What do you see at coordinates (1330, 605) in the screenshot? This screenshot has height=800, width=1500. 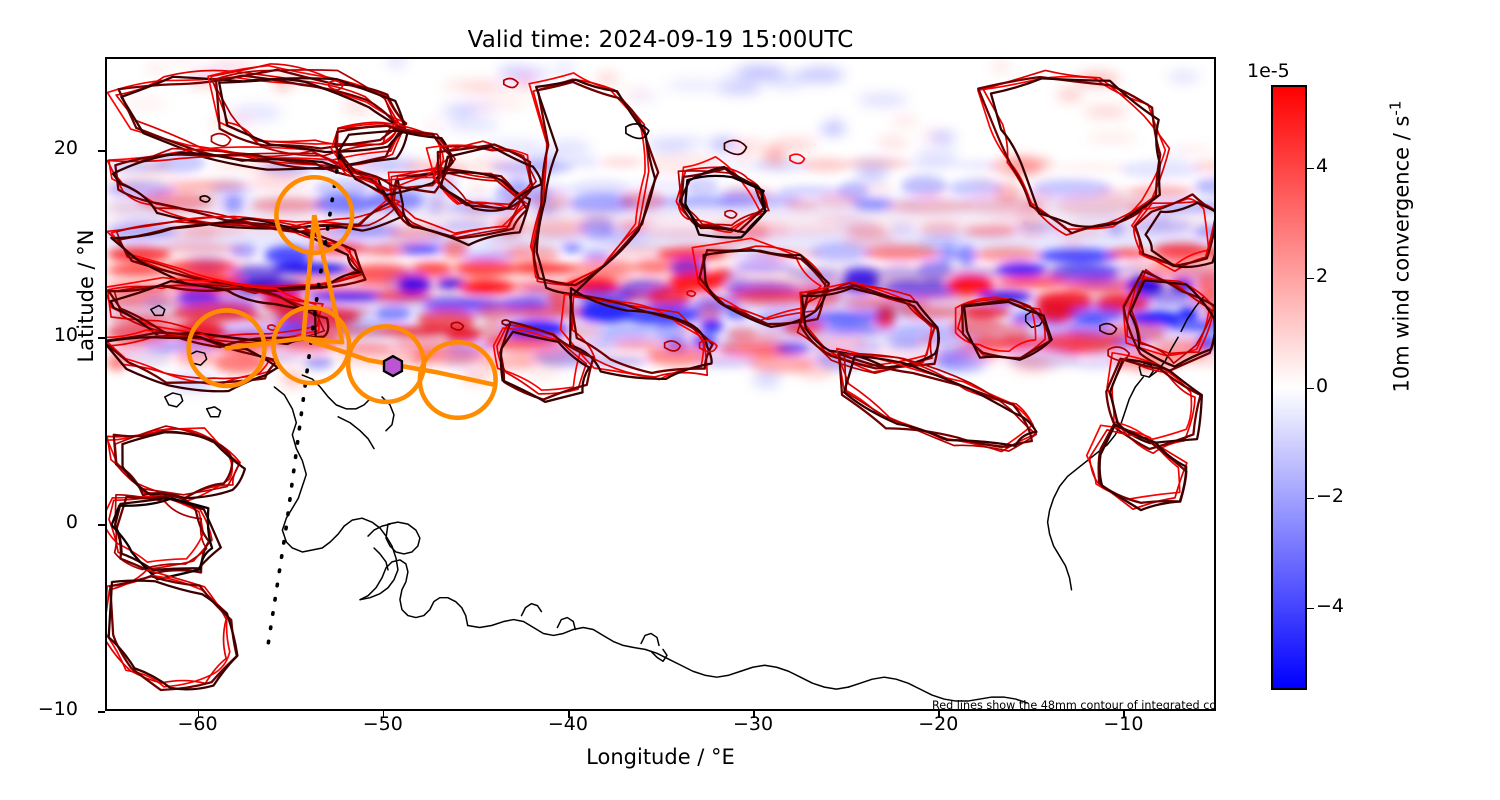 I see `colorbar-tick-label: −4` at bounding box center [1330, 605].